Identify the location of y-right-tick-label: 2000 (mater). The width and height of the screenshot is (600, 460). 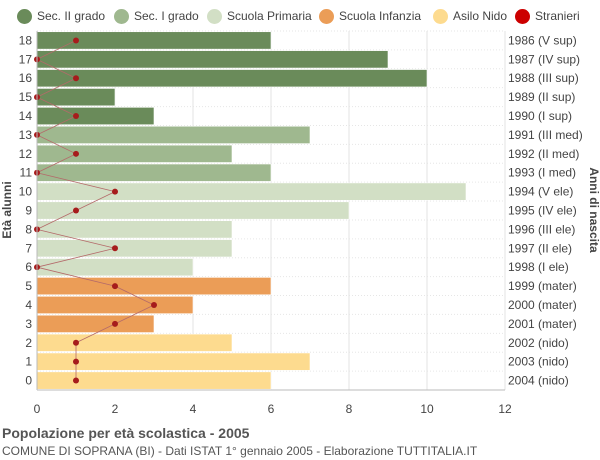
(542, 305).